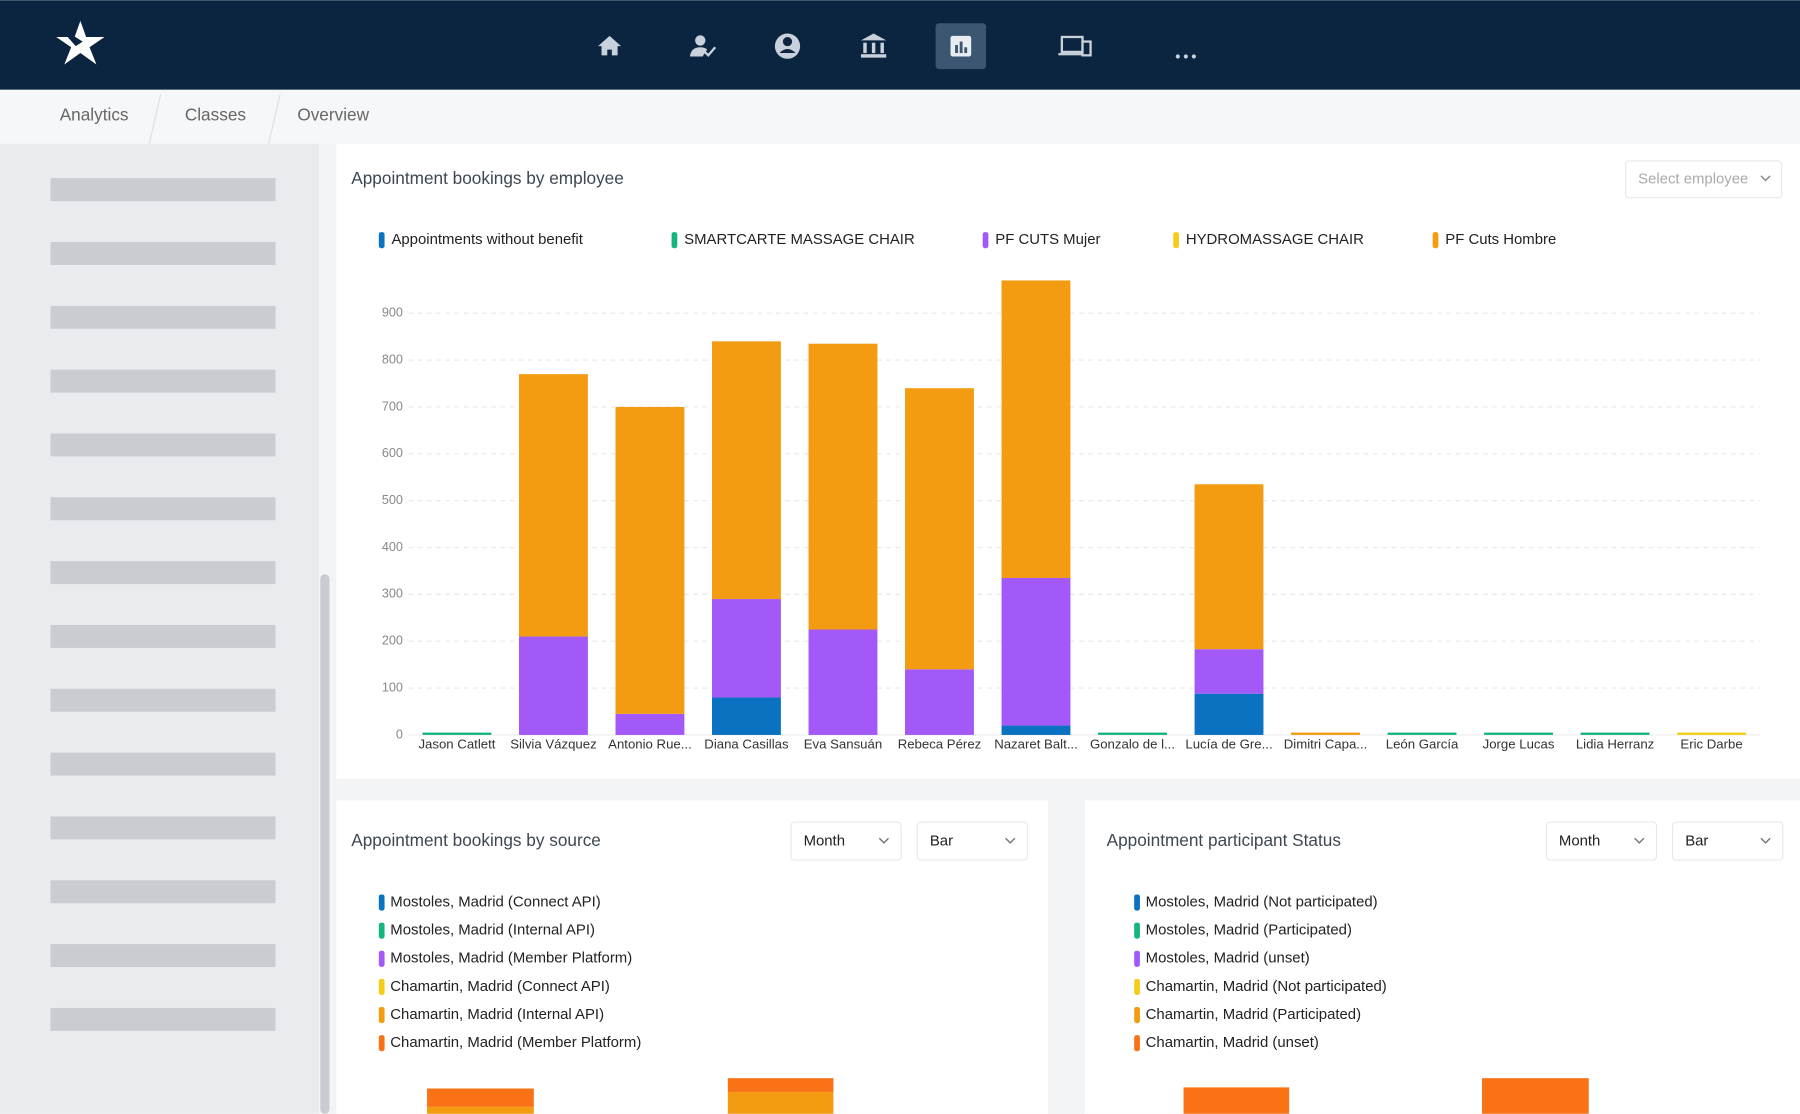 Image resolution: width=1800 pixels, height=1114 pixels. Describe the element at coordinates (1422, 744) in the screenshot. I see `x-tick-label: León García` at that location.